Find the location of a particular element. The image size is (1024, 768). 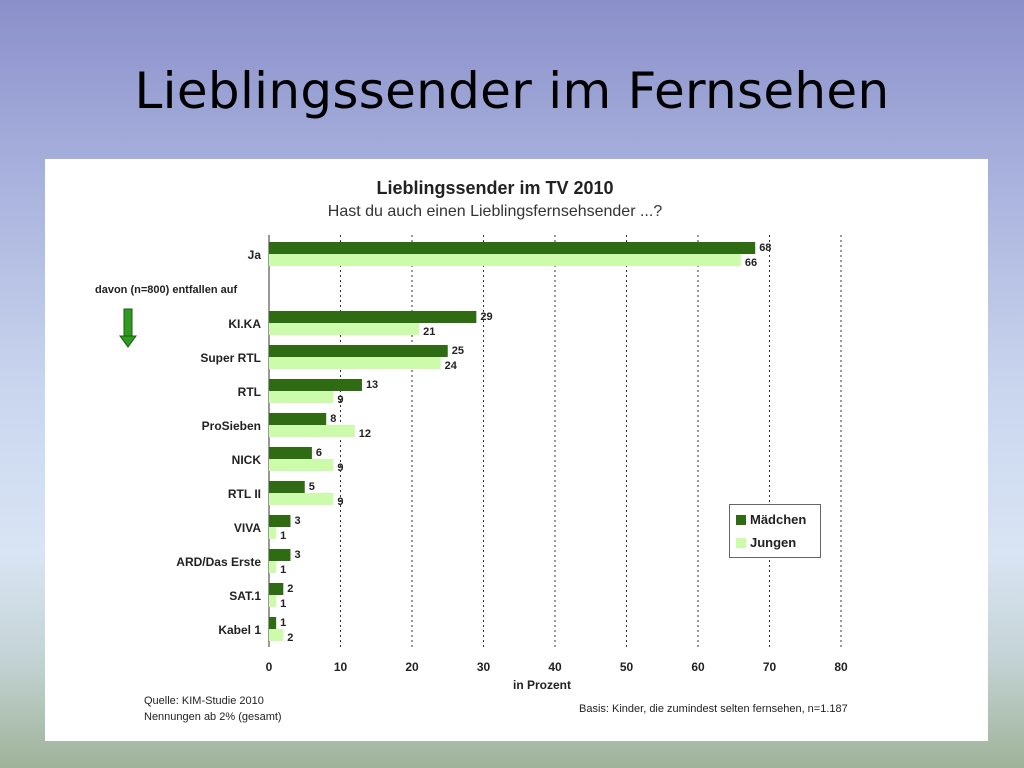

group-note: davon (n=800) entfallen auf is located at coordinates (166, 290).